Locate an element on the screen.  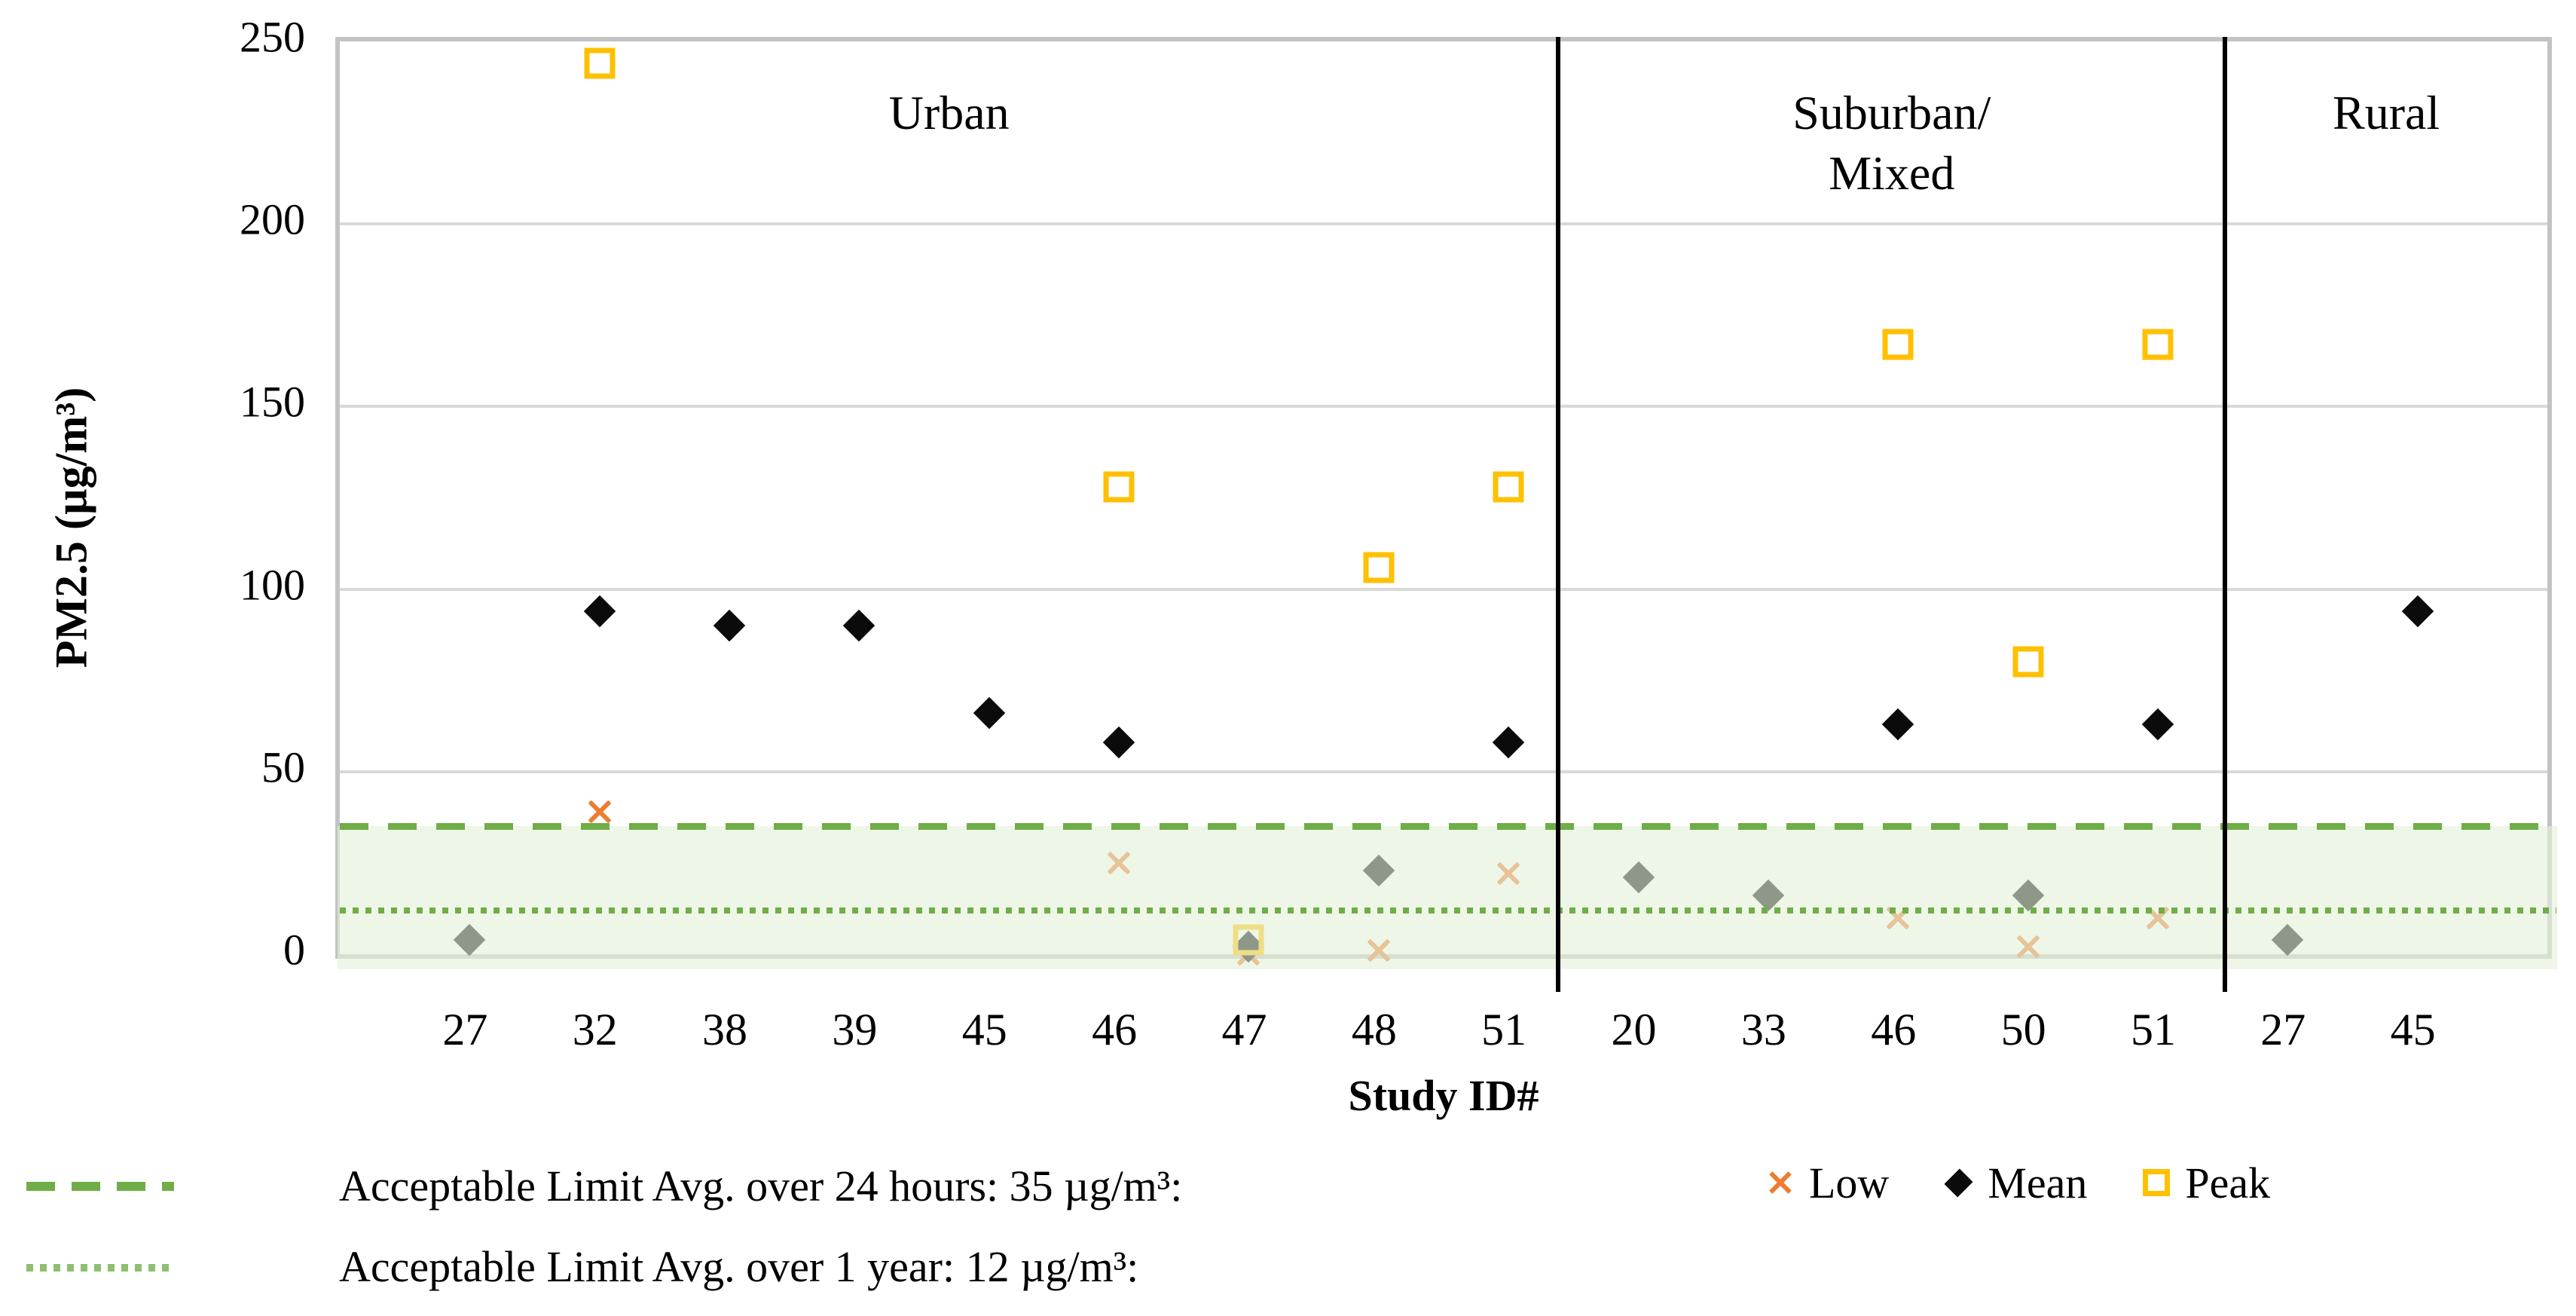
series-legend-mean: Mean is located at coordinates (2016, 1183).